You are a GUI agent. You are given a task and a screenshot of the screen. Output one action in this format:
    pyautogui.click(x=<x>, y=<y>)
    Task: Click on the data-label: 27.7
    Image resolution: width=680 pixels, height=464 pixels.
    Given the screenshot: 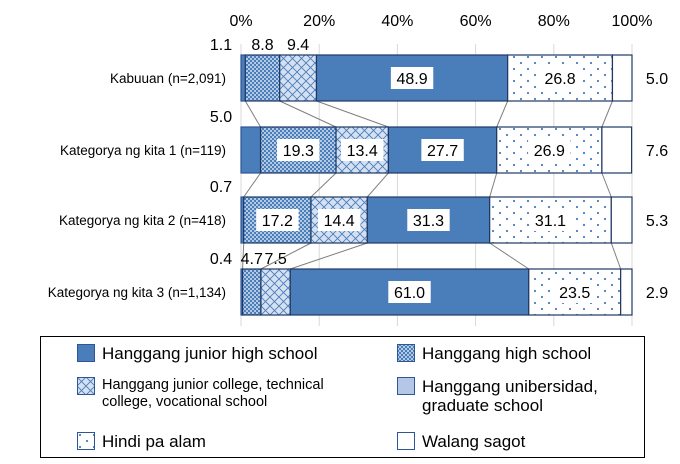 What is the action you would take?
    pyautogui.click(x=442, y=151)
    